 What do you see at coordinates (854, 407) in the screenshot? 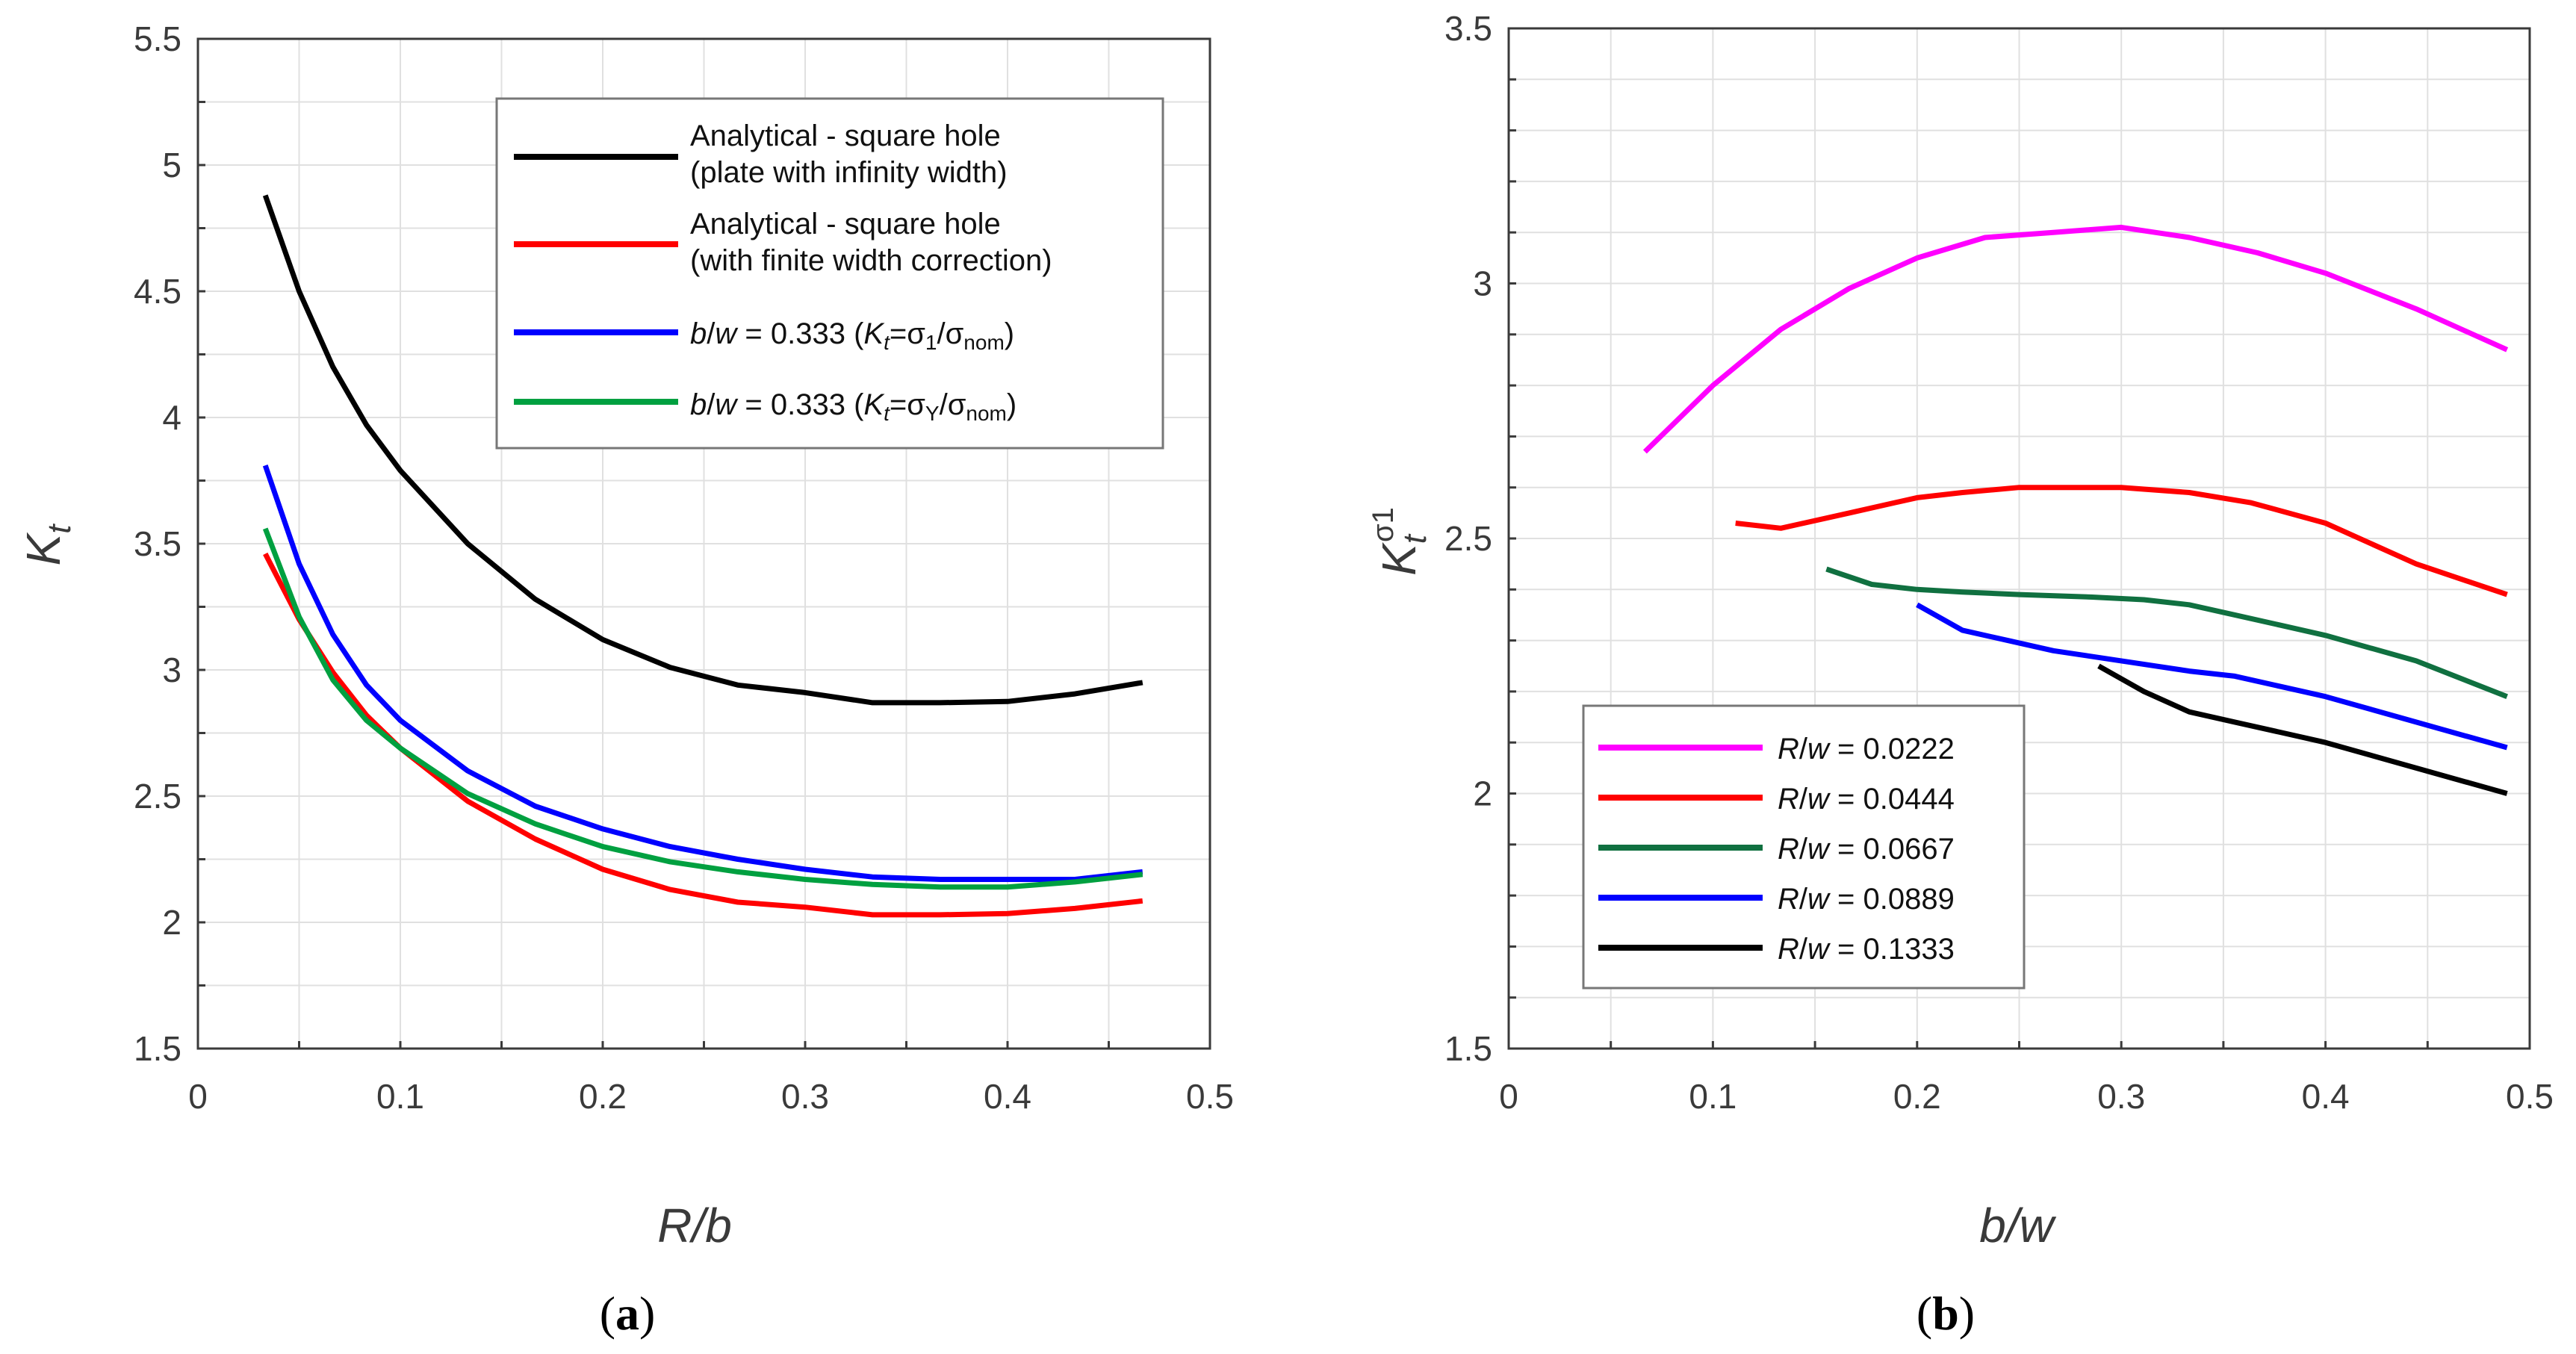
I see `legend-label-bw-sigmaY: b/w = 0.333 (Kt=σY/σnom)` at bounding box center [854, 407].